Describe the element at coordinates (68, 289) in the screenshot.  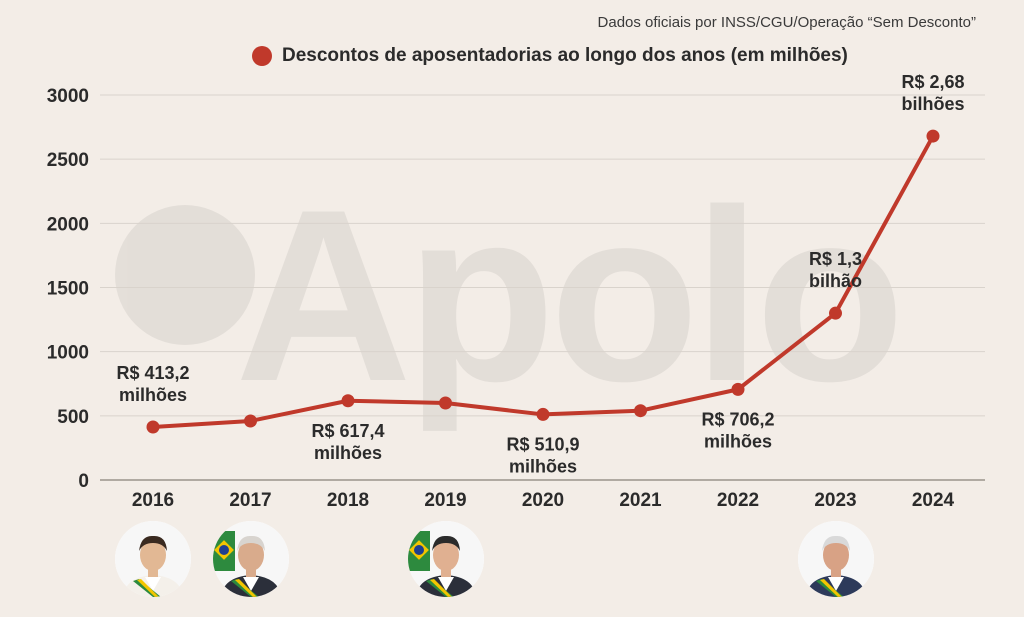
I see `y-tick-label: 1500` at that location.